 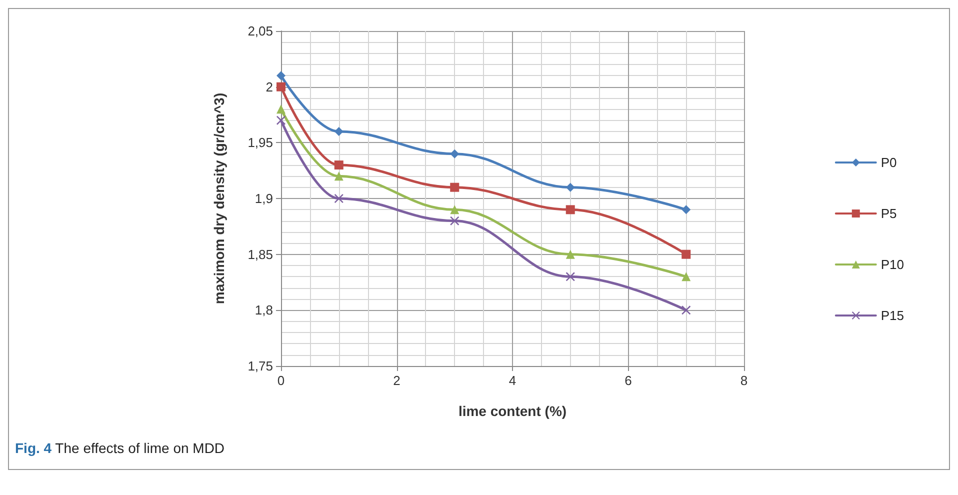 I want to click on x-tick-label: 0, so click(x=281, y=380).